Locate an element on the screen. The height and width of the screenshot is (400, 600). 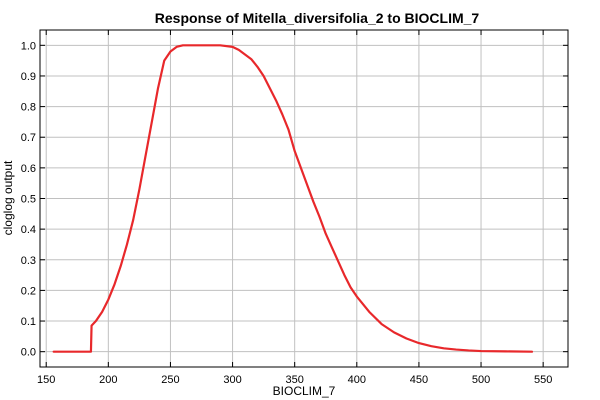
y-tick-label: 0.6 is located at coordinates (28, 169).